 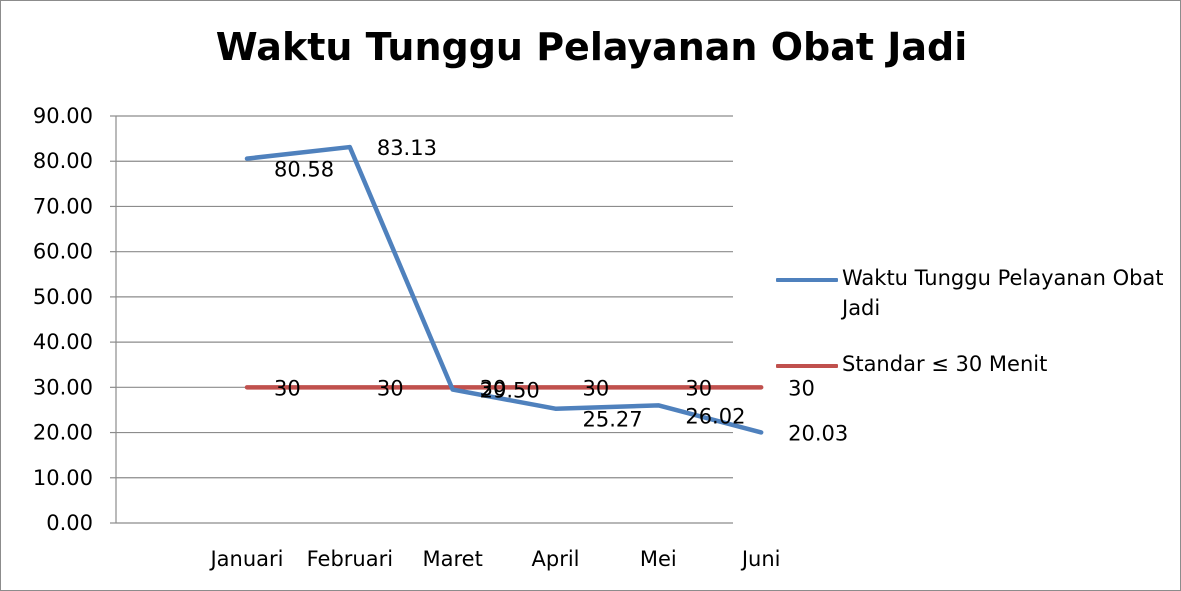 What do you see at coordinates (613, 420) in the screenshot?
I see `data-label-s0-3: 25.27` at bounding box center [613, 420].